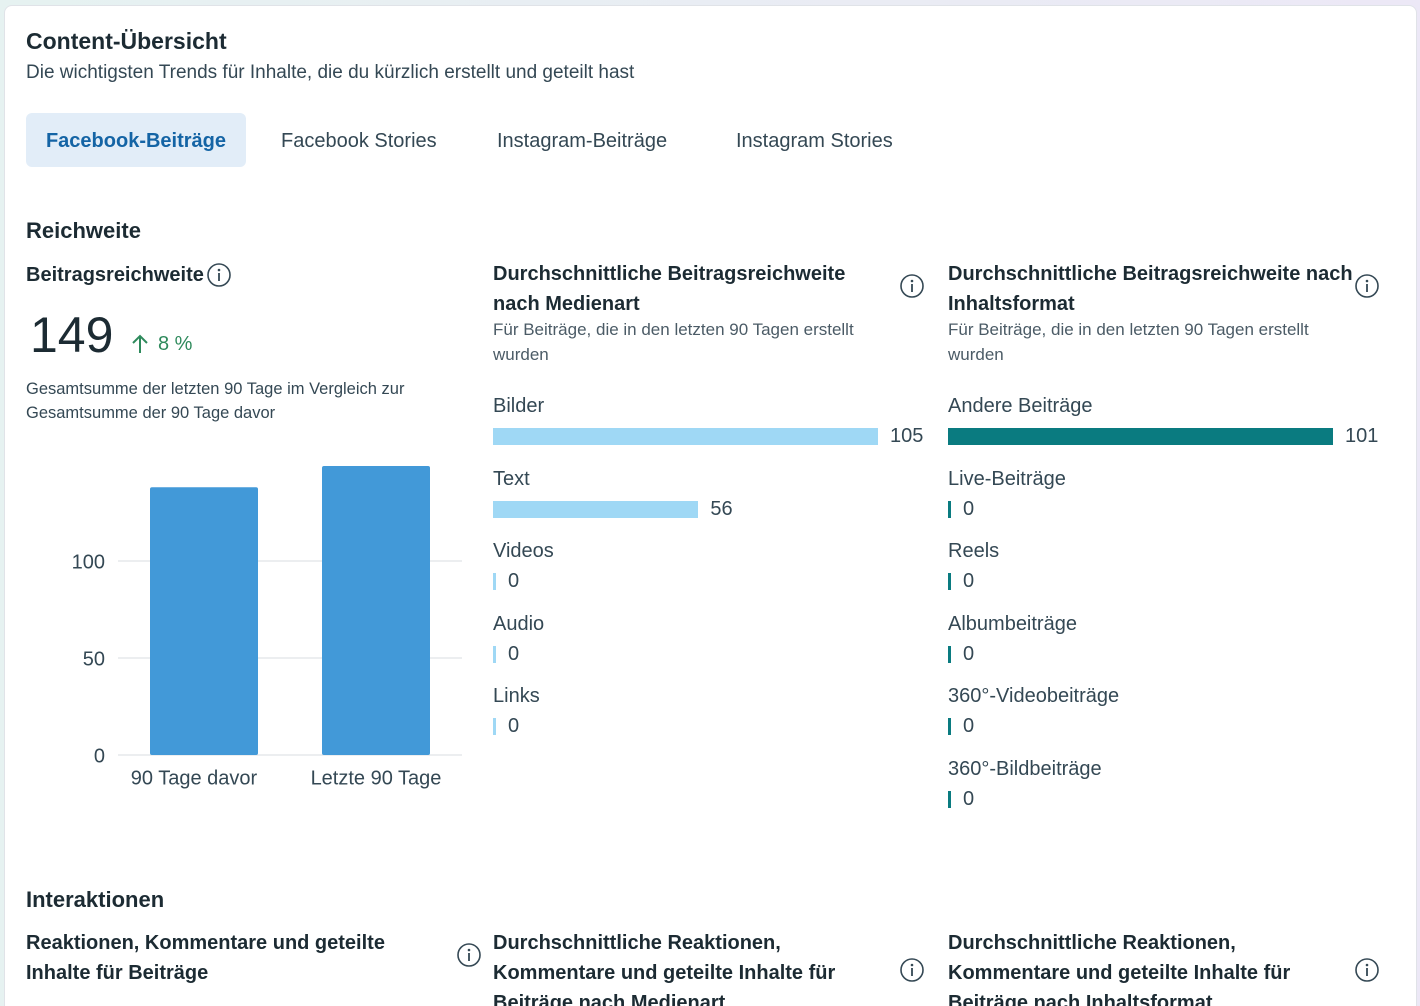 The image size is (1420, 1006). Describe the element at coordinates (907, 436) in the screenshot. I see `value-label: 105` at that location.